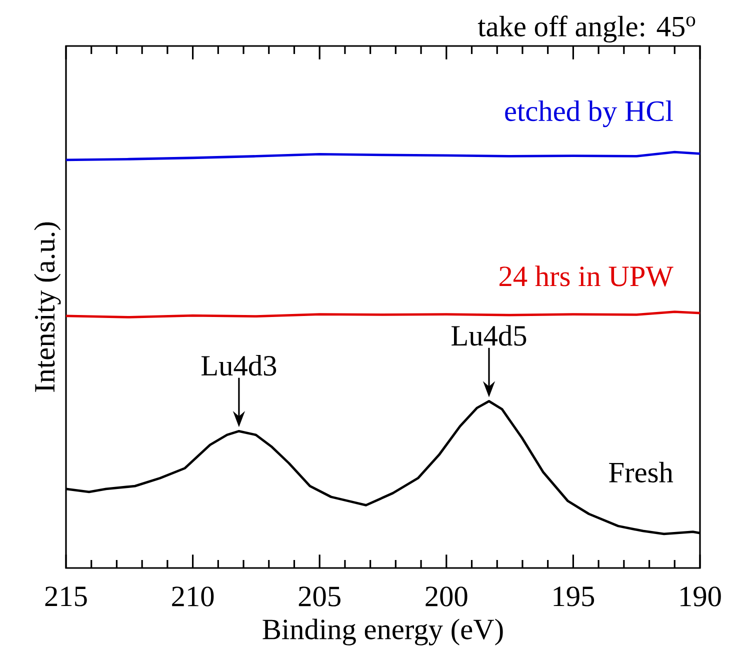  Describe the element at coordinates (193, 596) in the screenshot. I see `x-tick-label: 210` at that location.